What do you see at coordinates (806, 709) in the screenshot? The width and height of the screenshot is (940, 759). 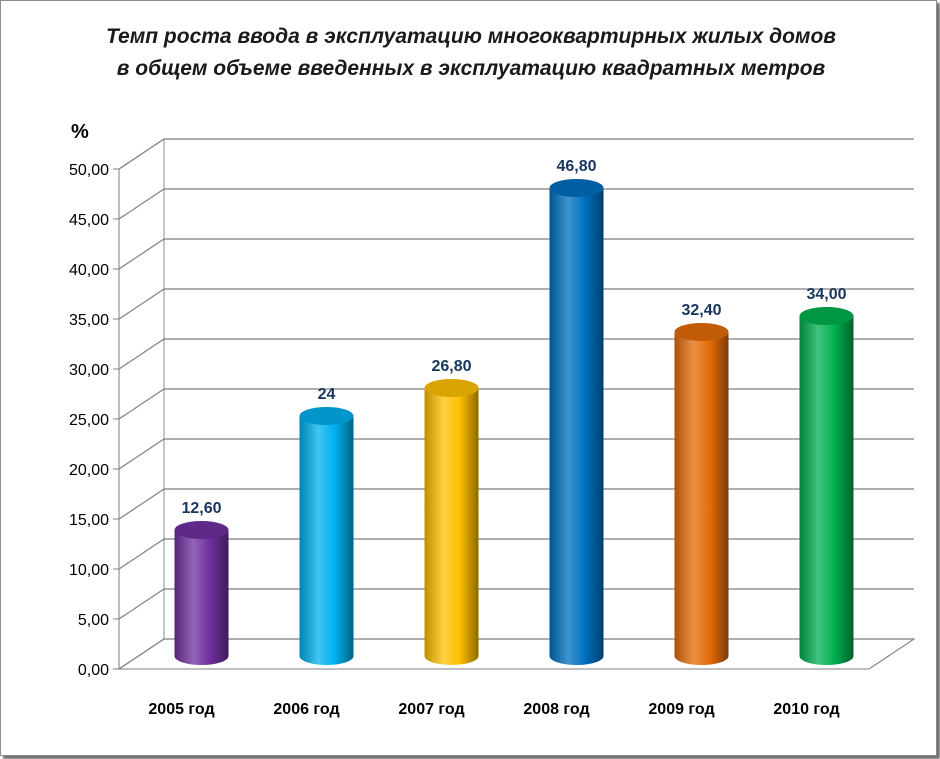 I see `category-label: 2010 год` at bounding box center [806, 709].